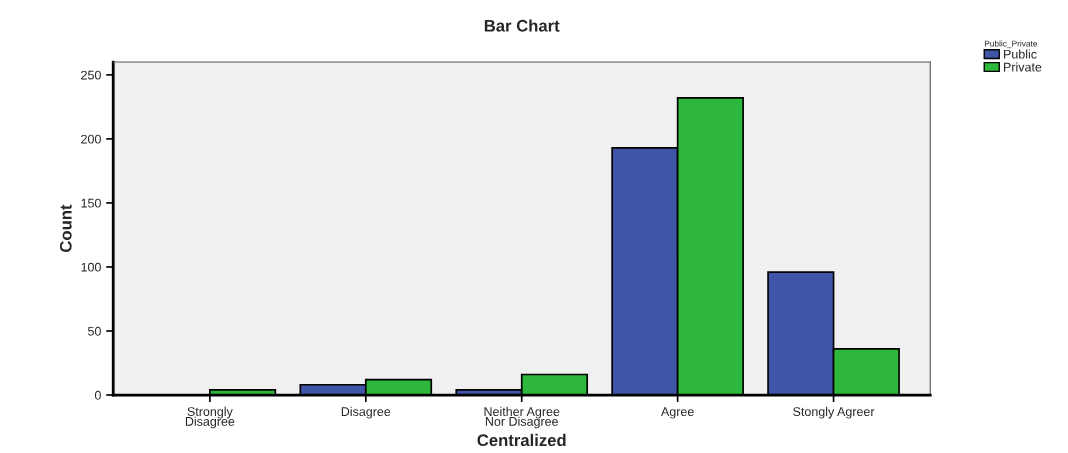 Image resolution: width=1068 pixels, height=453 pixels. I want to click on legend-label: Public, so click(1020, 54).